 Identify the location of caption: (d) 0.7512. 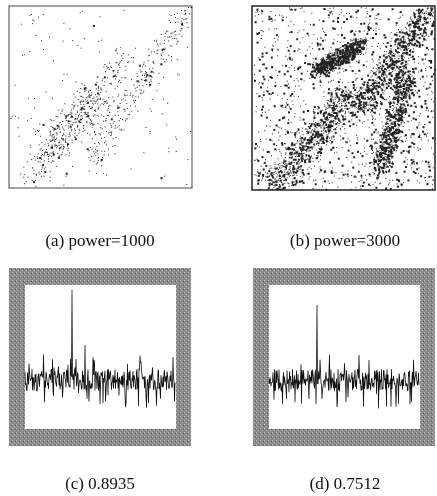
(345, 483).